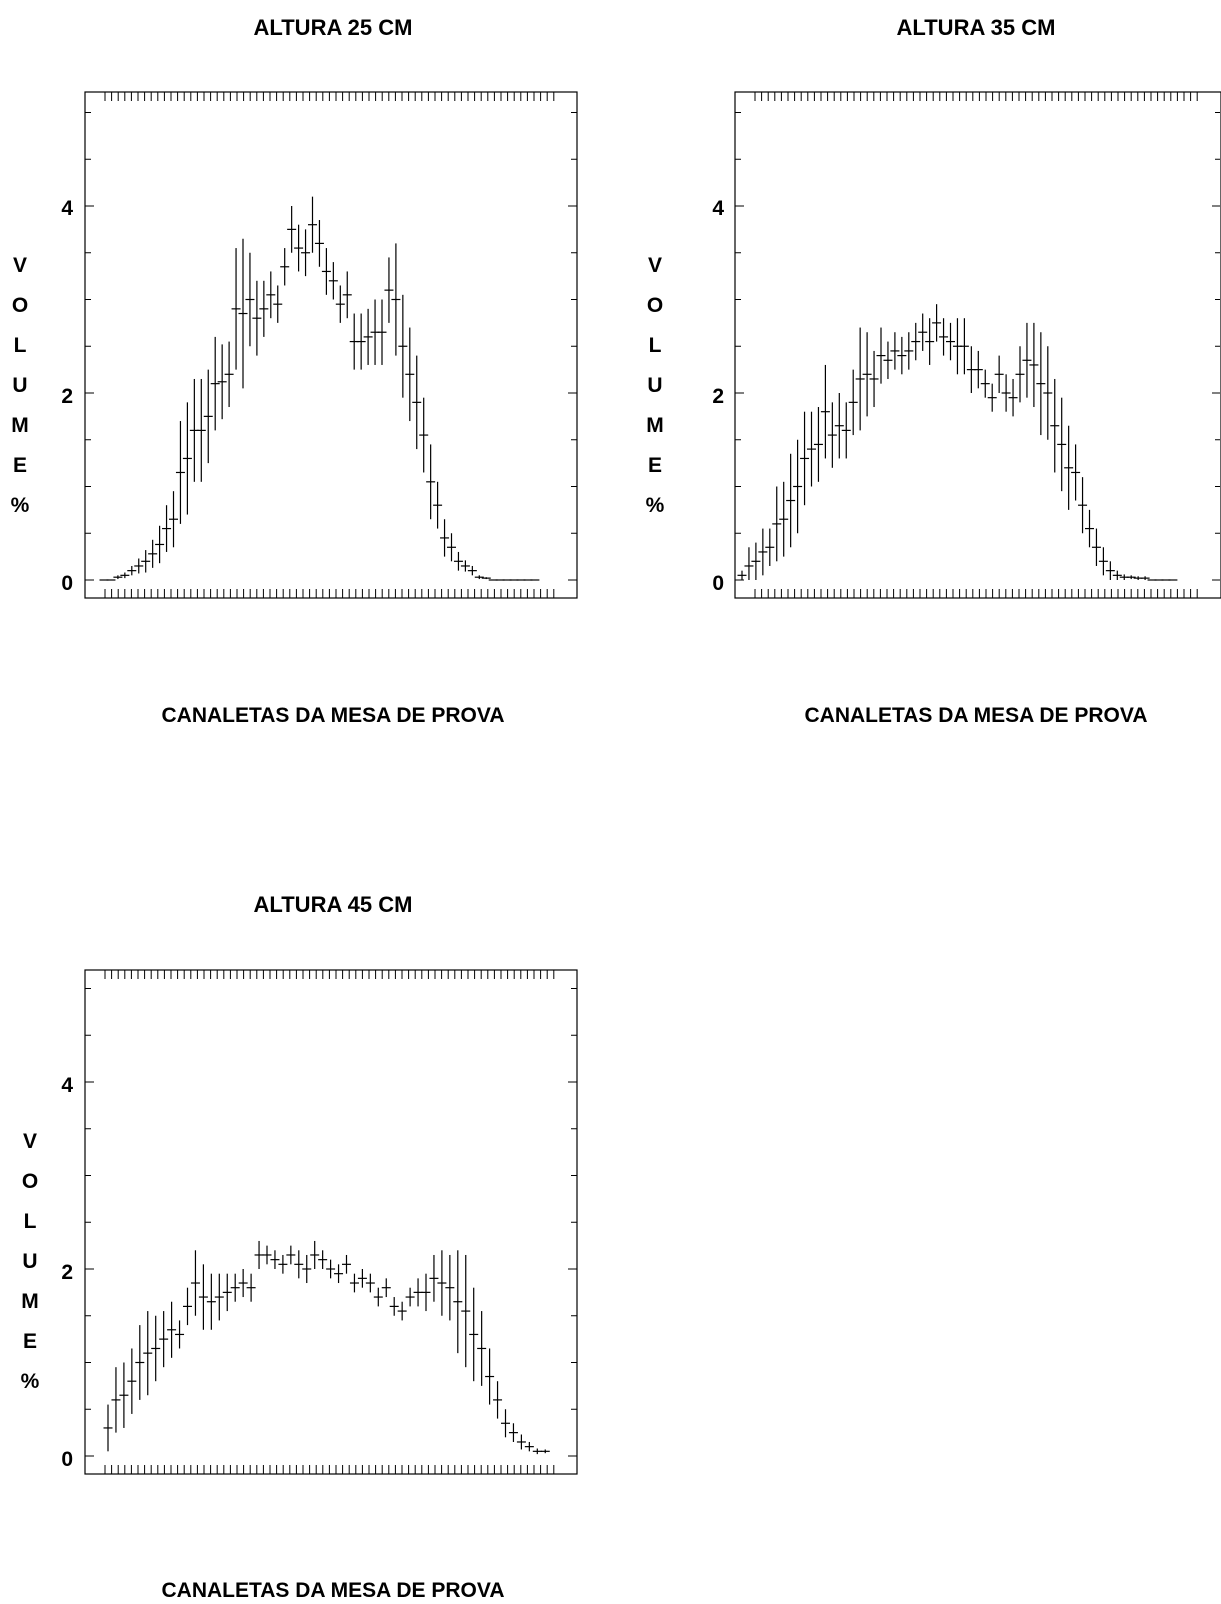  Describe the element at coordinates (333, 904) in the screenshot. I see `chart-title: ALTURA 45 CM` at that location.